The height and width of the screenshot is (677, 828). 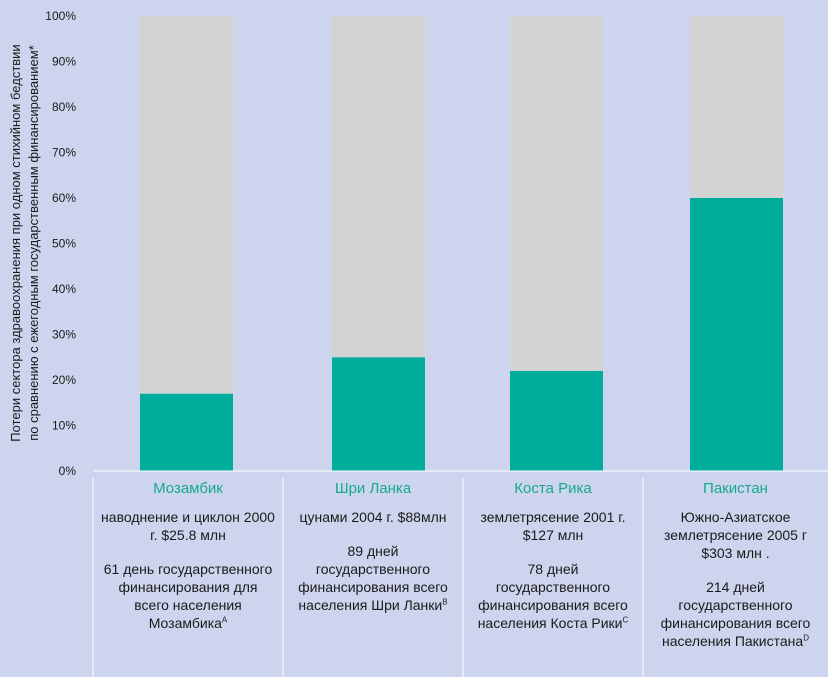 I want to click on footnote-marker: A, so click(x=224, y=620).